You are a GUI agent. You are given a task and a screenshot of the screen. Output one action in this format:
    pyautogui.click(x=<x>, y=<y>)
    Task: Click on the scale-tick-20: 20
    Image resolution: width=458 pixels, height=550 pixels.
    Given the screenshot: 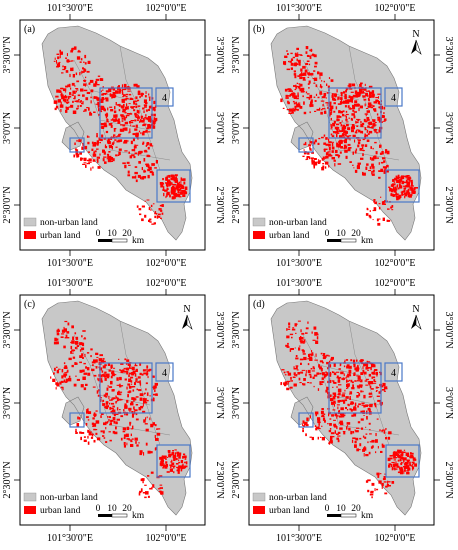 What is the action you would take?
    pyautogui.click(x=127, y=234)
    